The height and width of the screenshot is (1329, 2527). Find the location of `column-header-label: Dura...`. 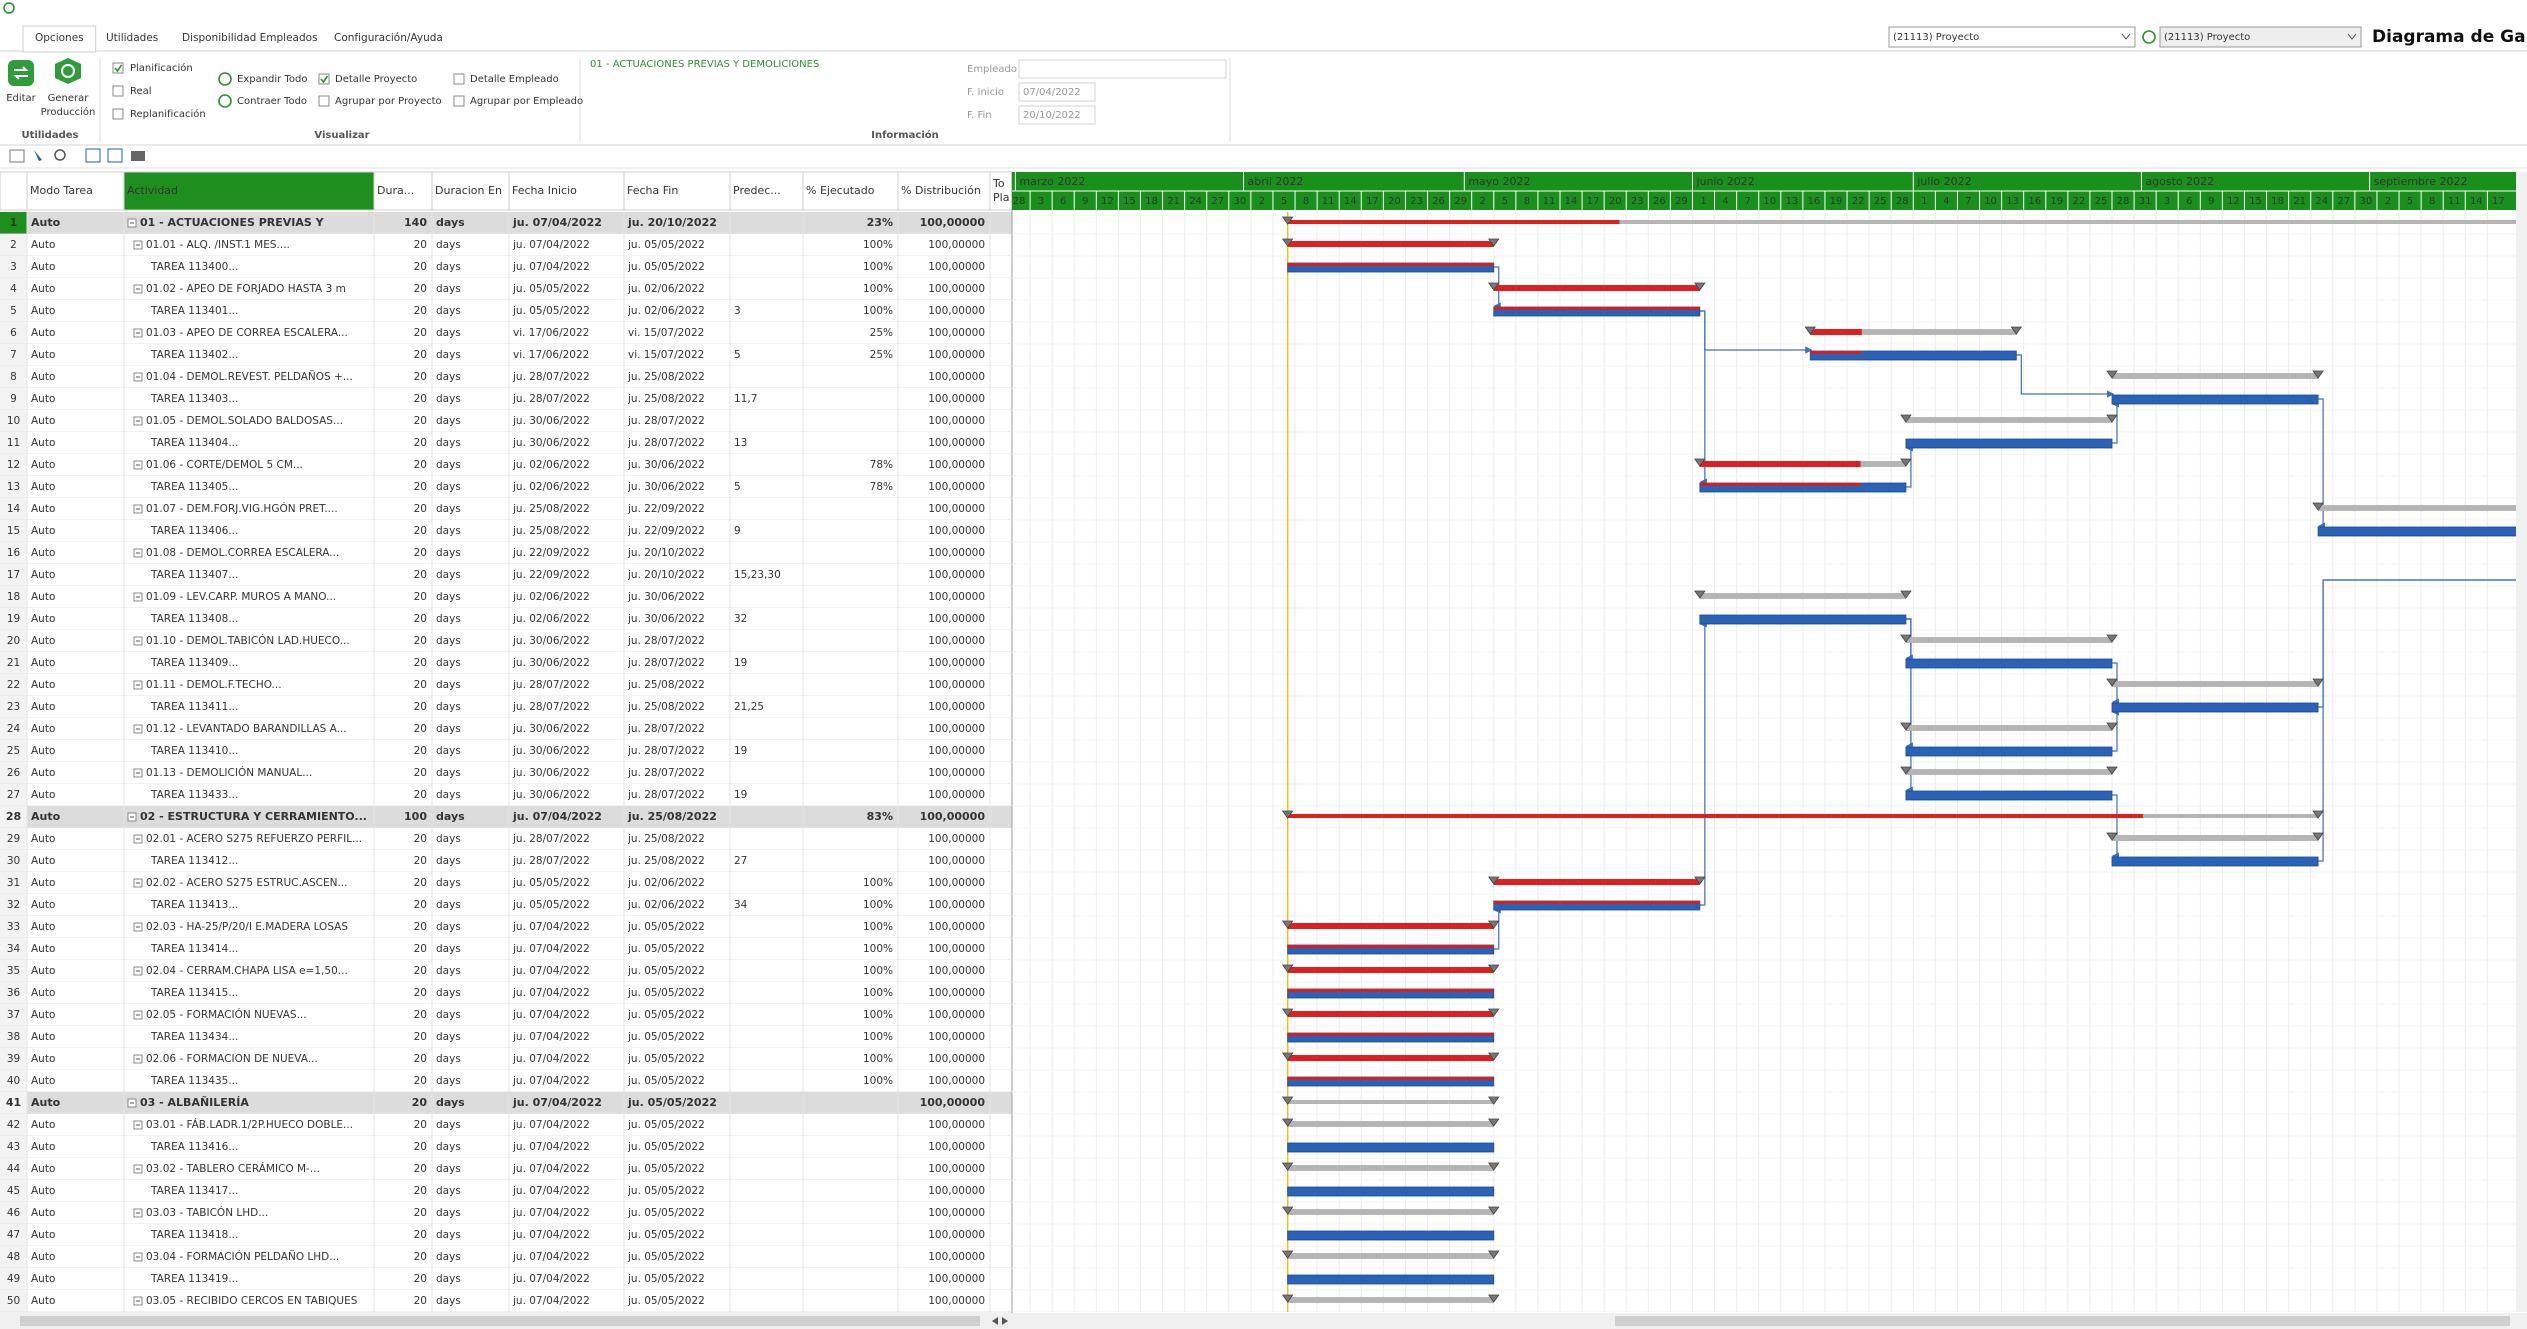

column-header-label: Dura... is located at coordinates (395, 190).